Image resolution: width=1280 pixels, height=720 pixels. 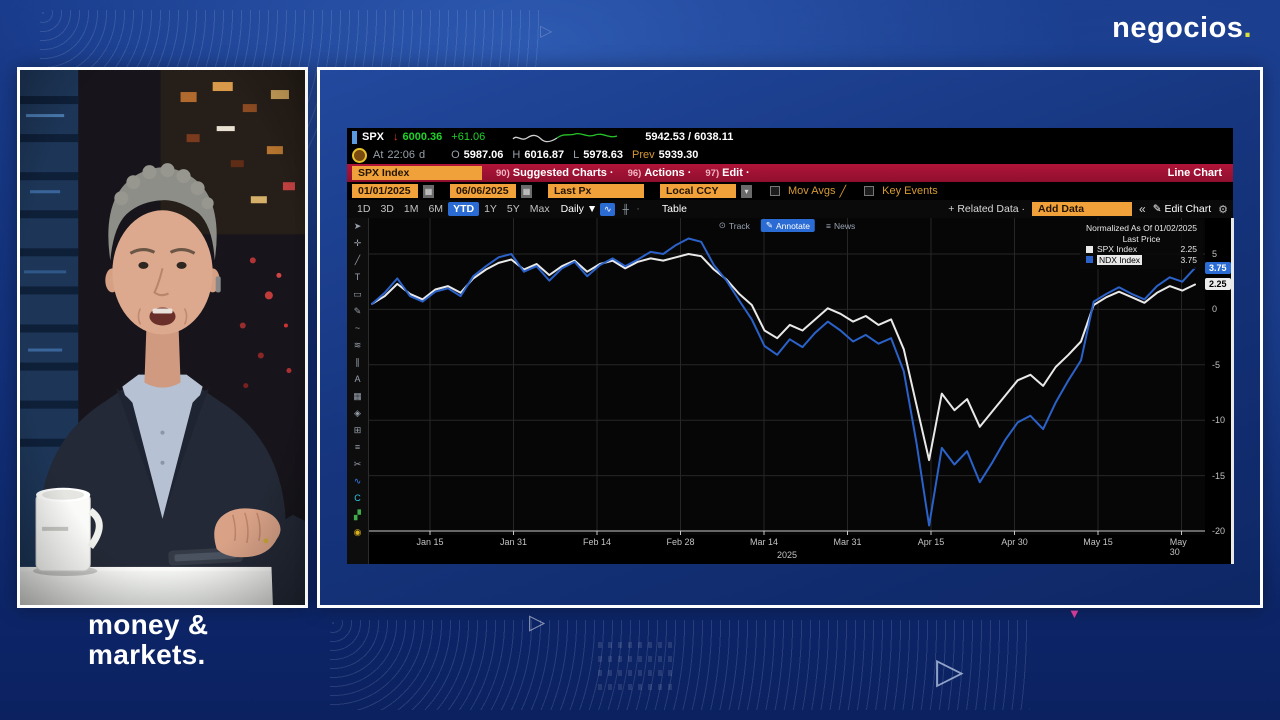 I want to click on spx-swatch, so click(x=1089, y=249).